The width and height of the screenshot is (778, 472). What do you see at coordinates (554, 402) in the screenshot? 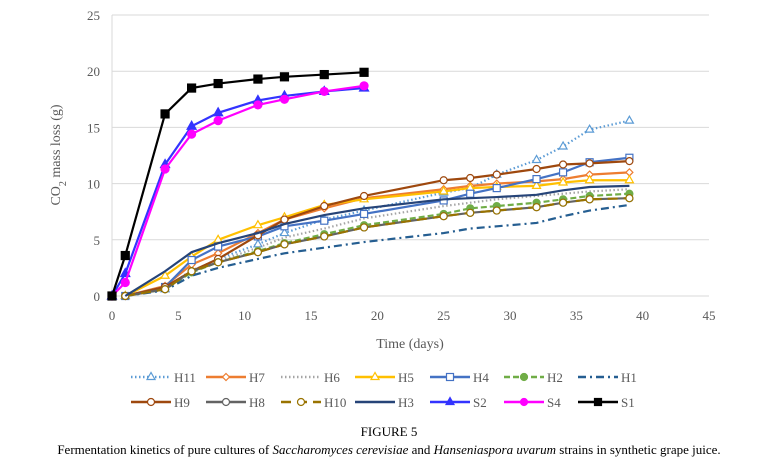
I see `legend-label: S4` at bounding box center [554, 402].